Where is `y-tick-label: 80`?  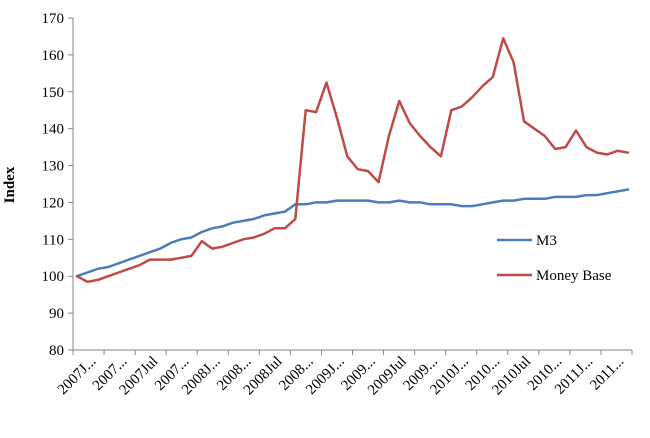
y-tick-label: 80 is located at coordinates (56, 351).